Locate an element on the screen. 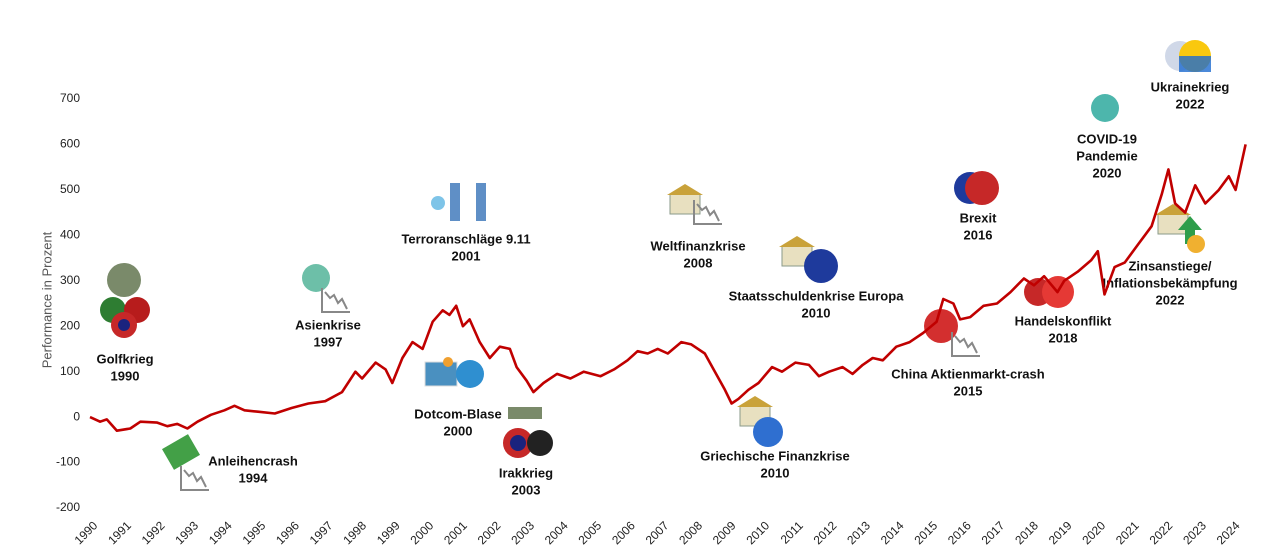 This screenshot has height=555, width=1286. annotation: 1994 is located at coordinates (254, 477).